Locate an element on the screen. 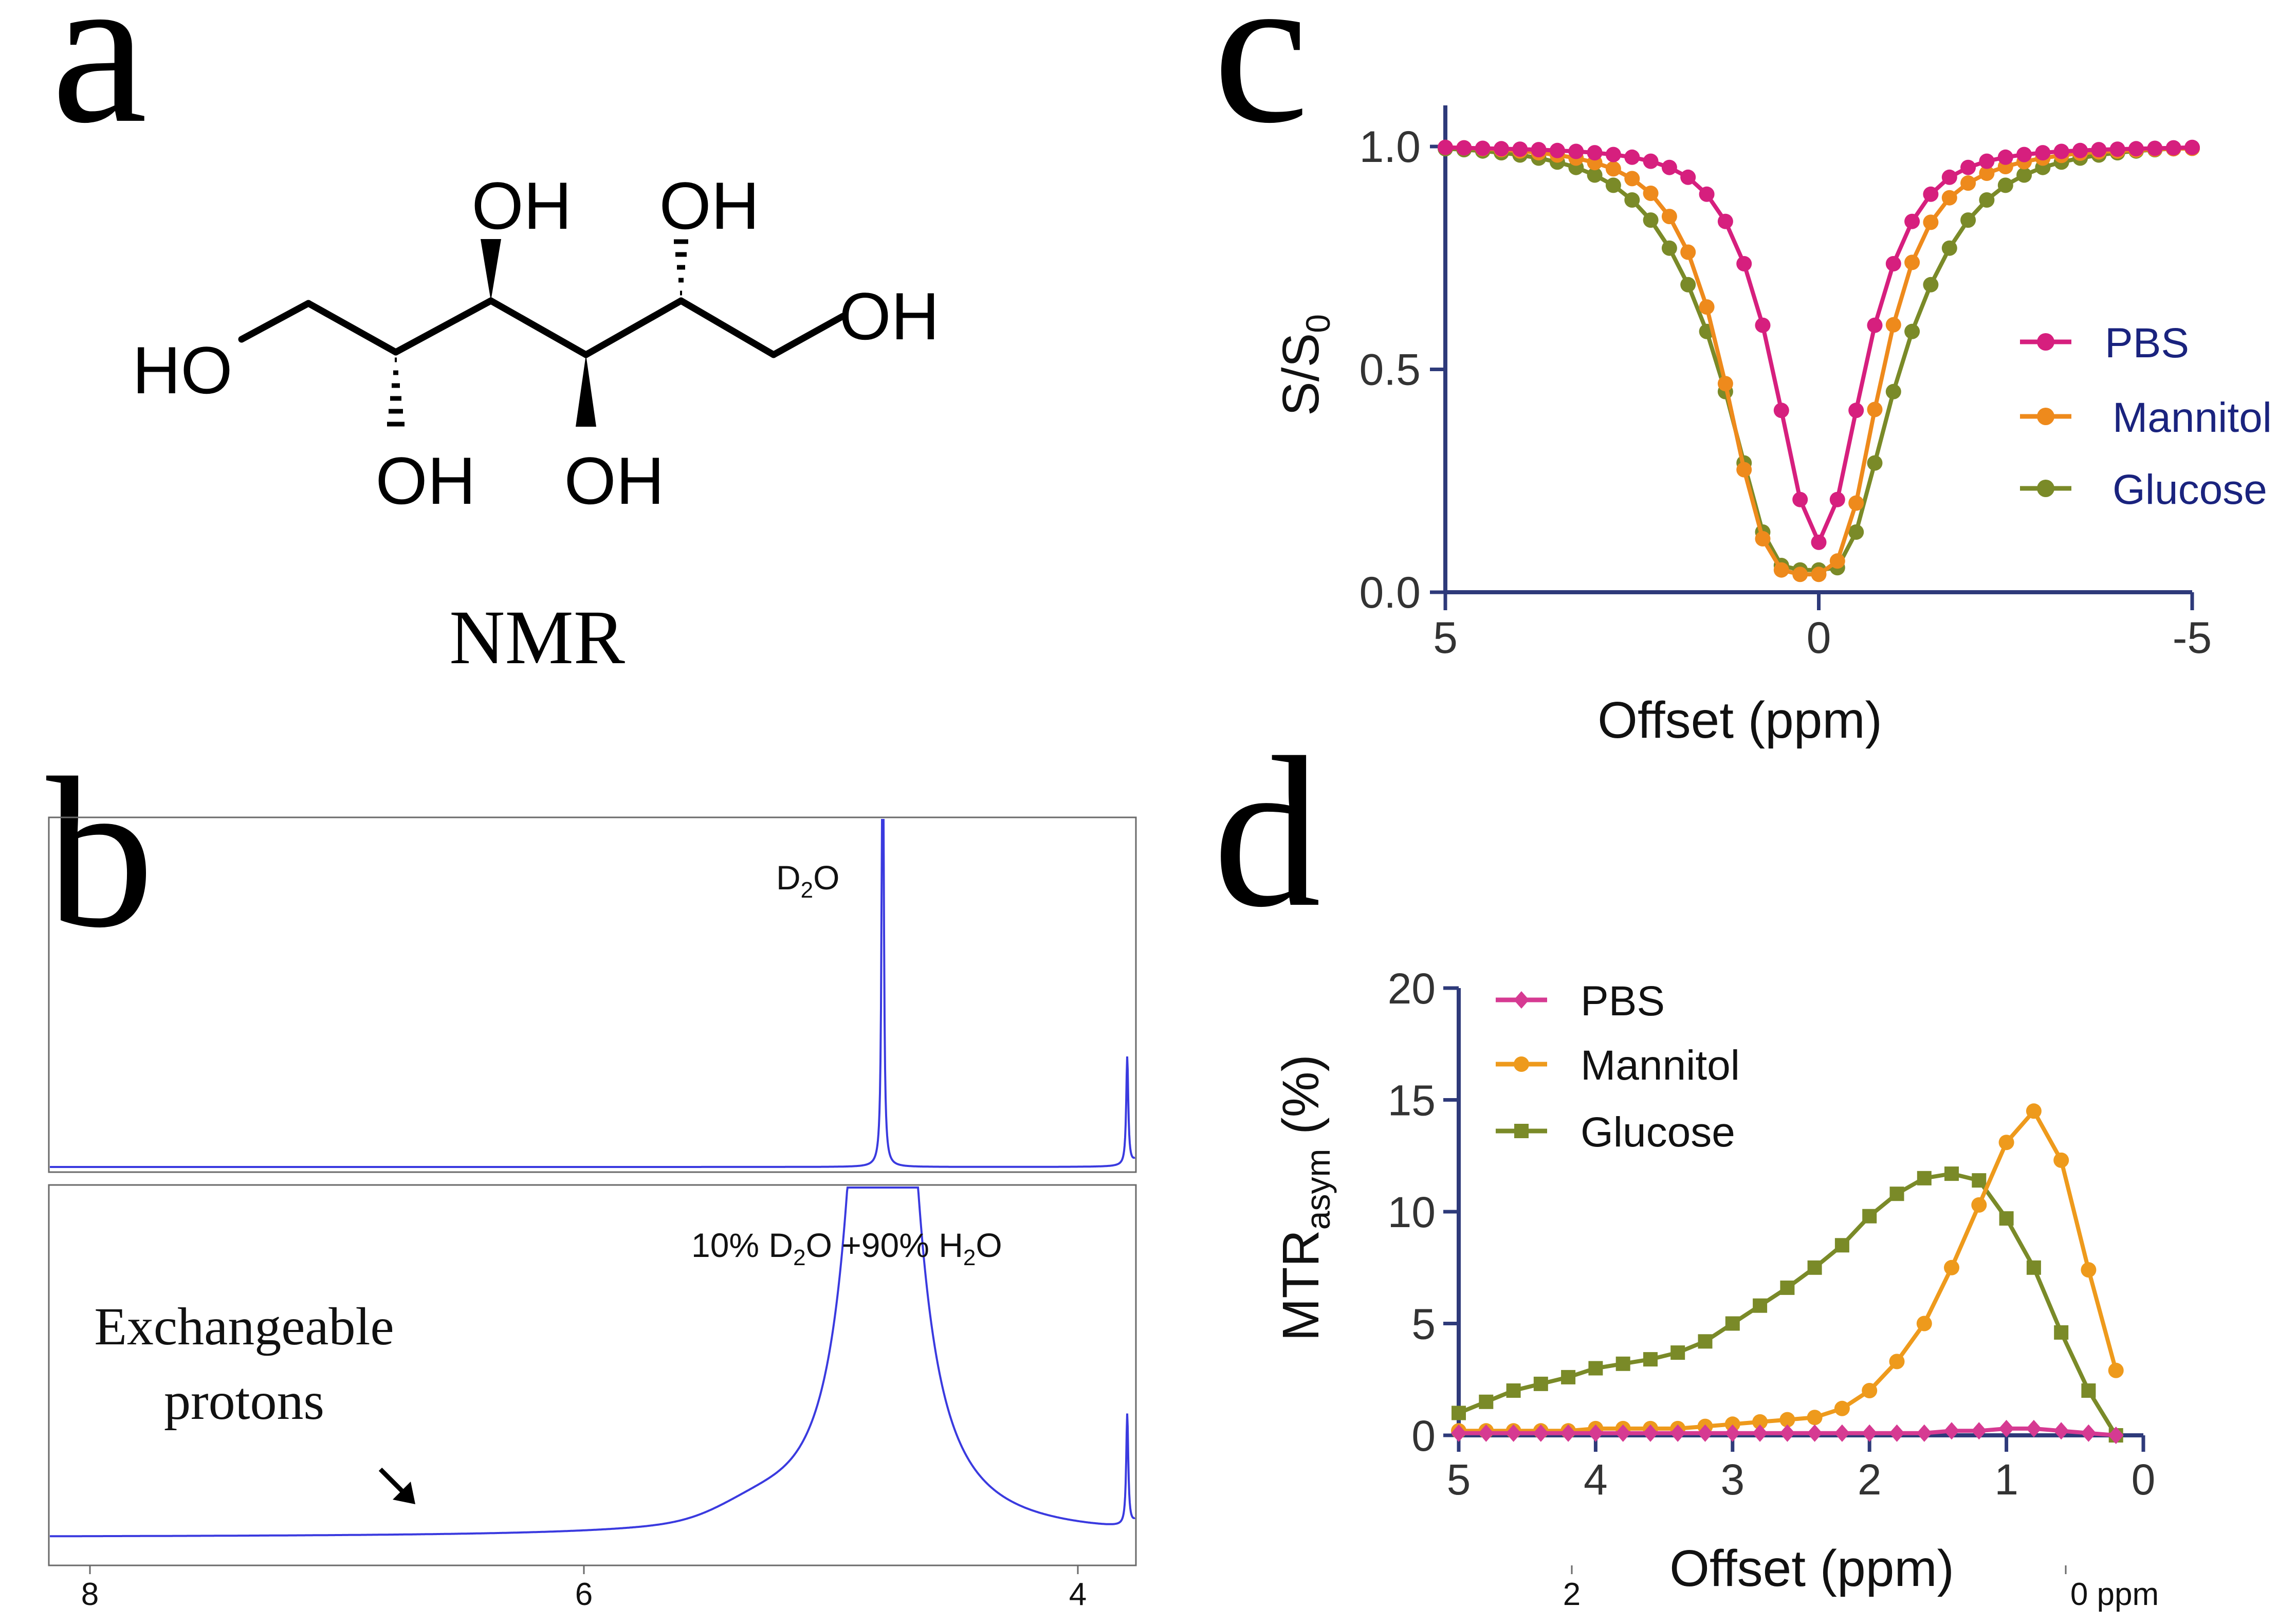  legend-label-pbs: PBS is located at coordinates (1623, 1001).